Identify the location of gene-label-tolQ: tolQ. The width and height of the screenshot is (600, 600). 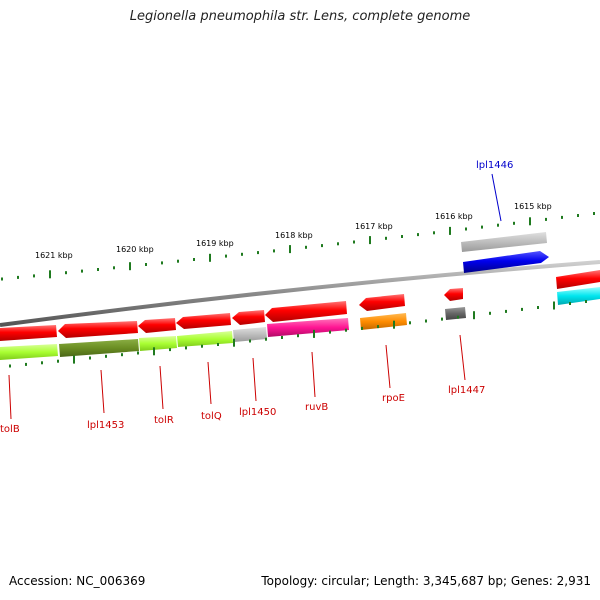
(211, 416).